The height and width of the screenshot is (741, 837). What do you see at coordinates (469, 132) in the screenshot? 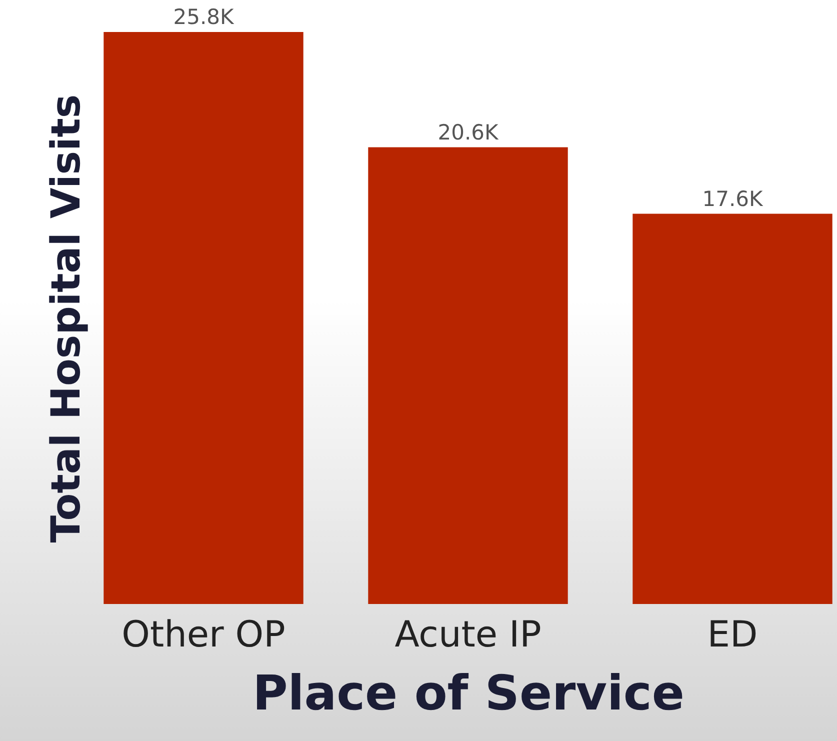
I see `data-label: 20.6K` at bounding box center [469, 132].